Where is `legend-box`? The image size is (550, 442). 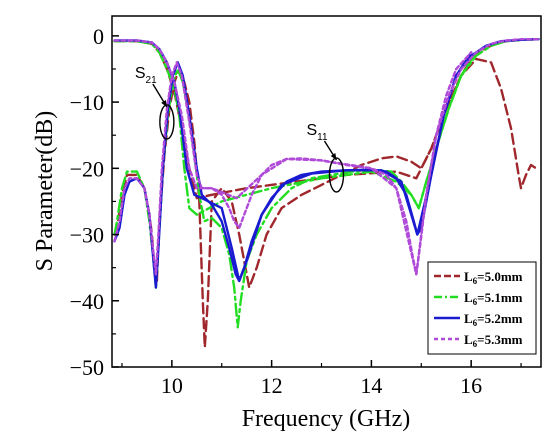
legend-box is located at coordinates (482, 308).